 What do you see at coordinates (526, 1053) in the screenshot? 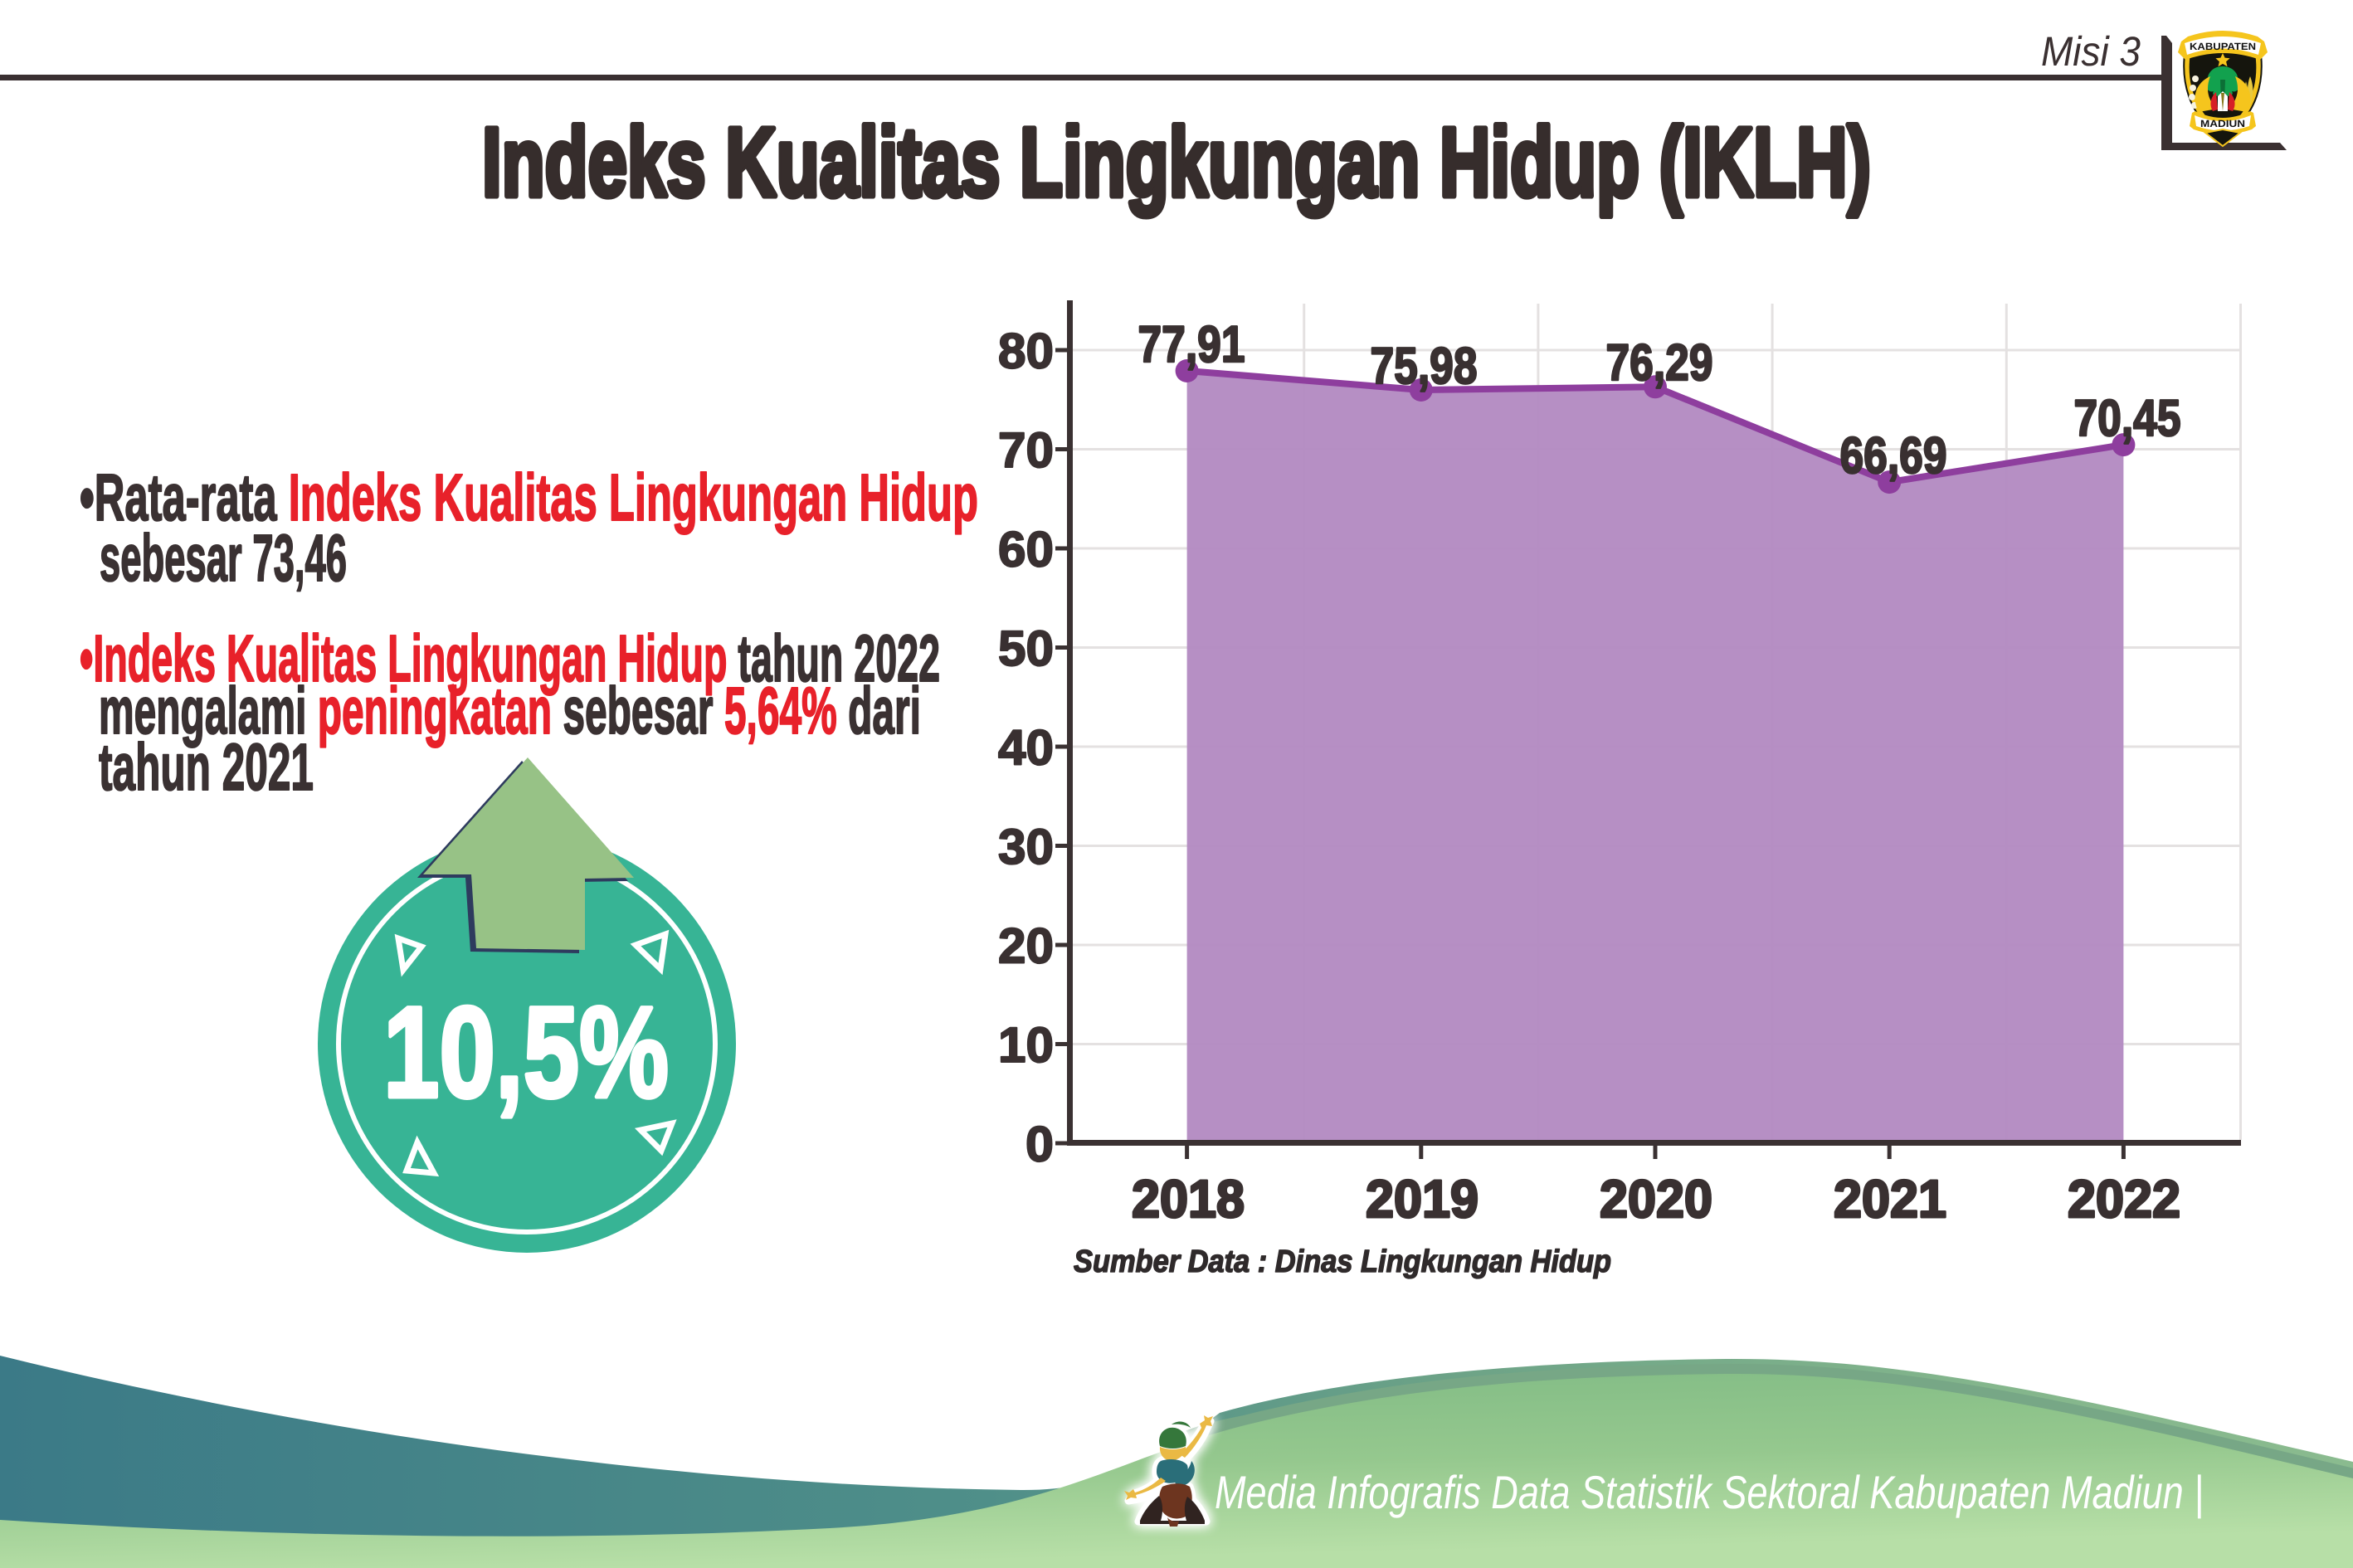
I see `svg-text: 10,5%` at bounding box center [526, 1053].